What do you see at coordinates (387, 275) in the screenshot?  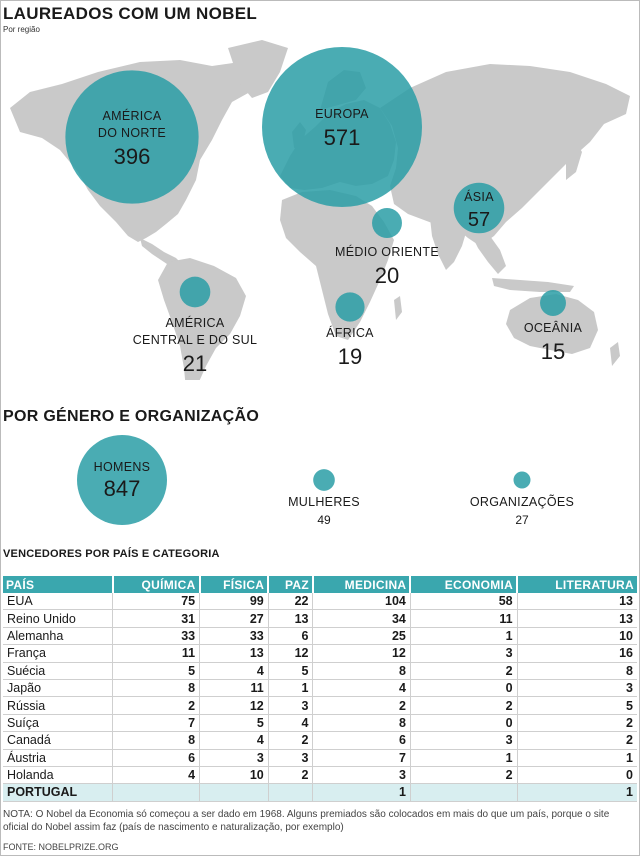 I see `value-medio-oriente: 20` at bounding box center [387, 275].